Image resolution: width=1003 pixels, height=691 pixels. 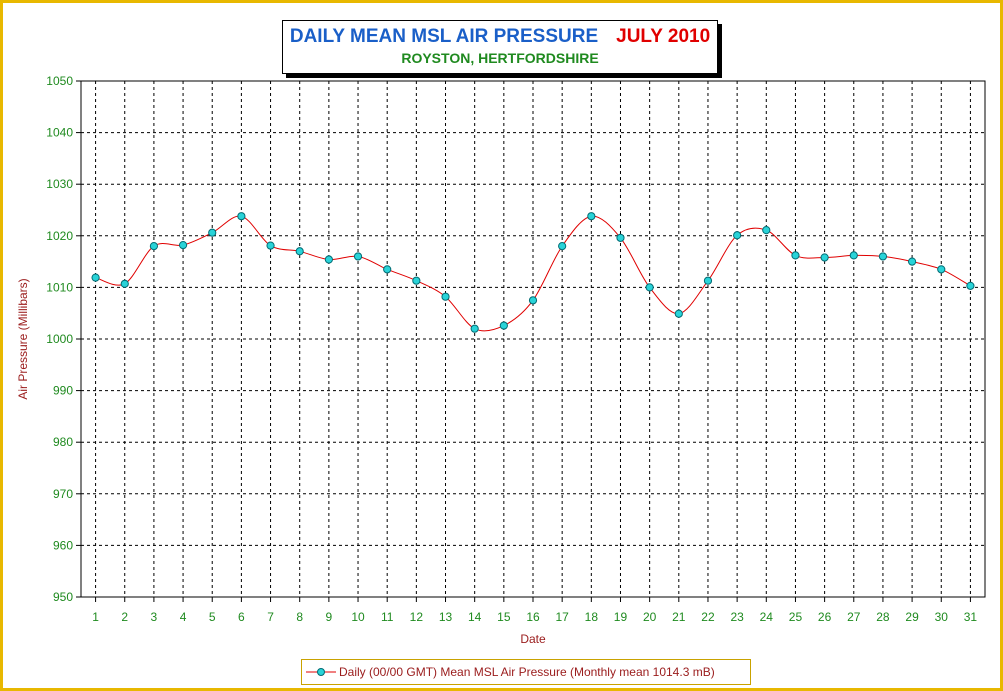 What do you see at coordinates (124, 617) in the screenshot?
I see `x-tick-label: 2` at bounding box center [124, 617].